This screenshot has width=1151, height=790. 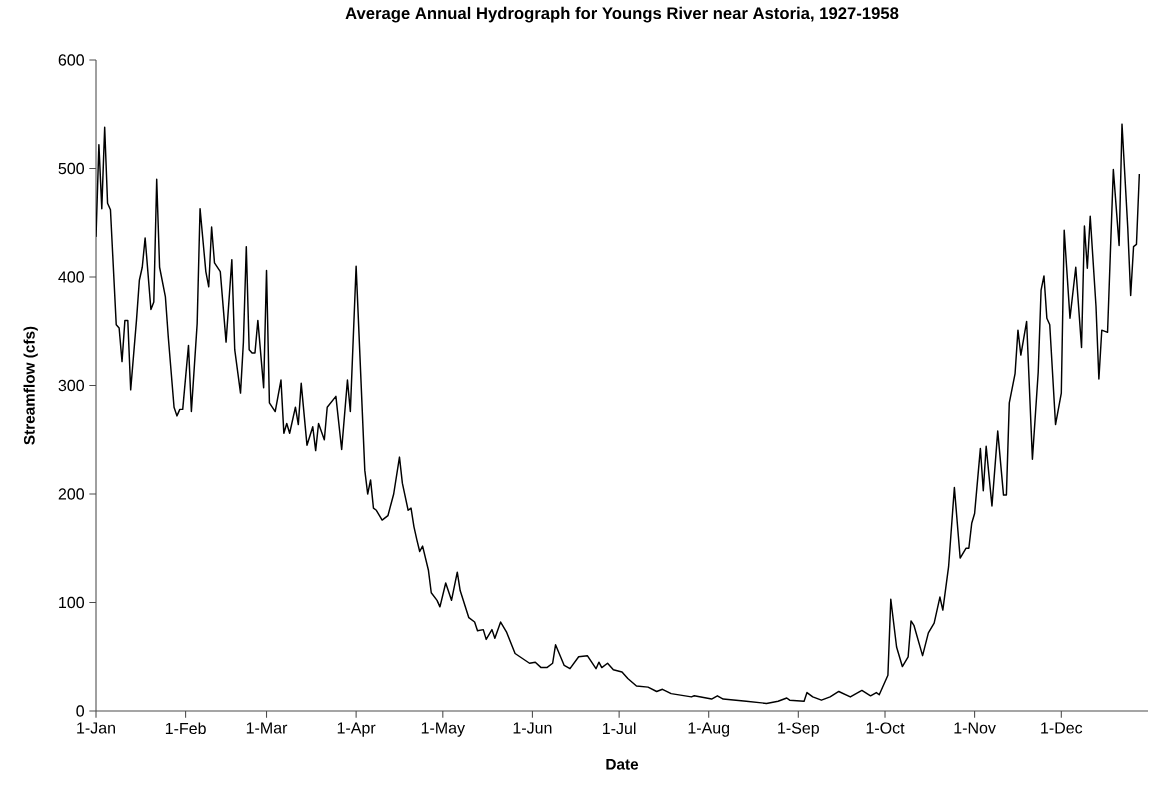 I want to click on x-tick-label: 1-Jun, so click(x=532, y=728).